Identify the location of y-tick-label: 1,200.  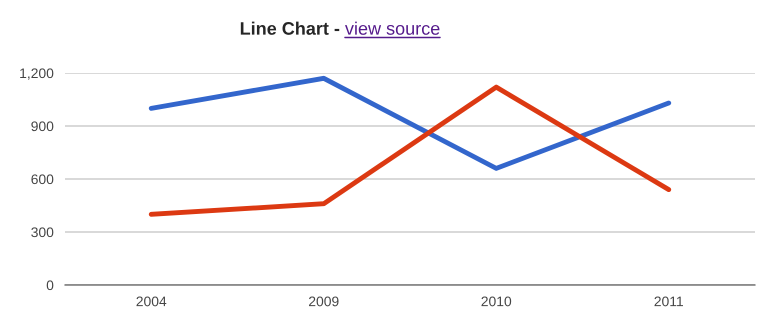
(37, 74).